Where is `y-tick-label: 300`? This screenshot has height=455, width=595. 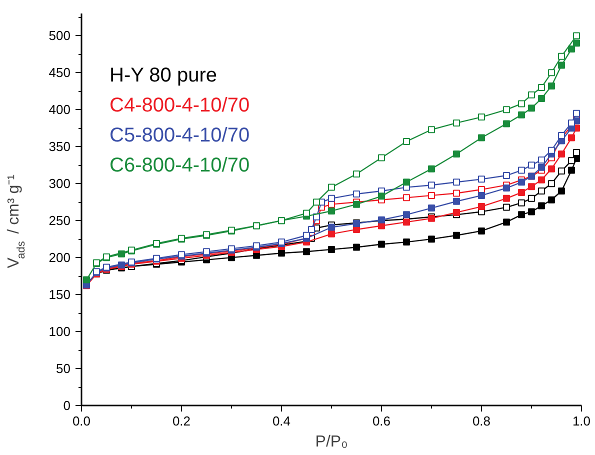 y-tick-label: 300 is located at coordinates (59, 184).